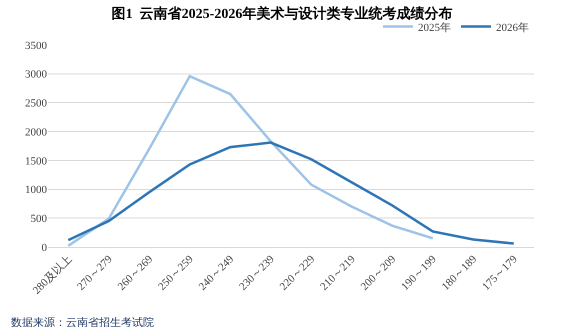 This screenshot has width=564, height=327. Describe the element at coordinates (36, 74) in the screenshot. I see `y-tick-label: 3000` at that location.